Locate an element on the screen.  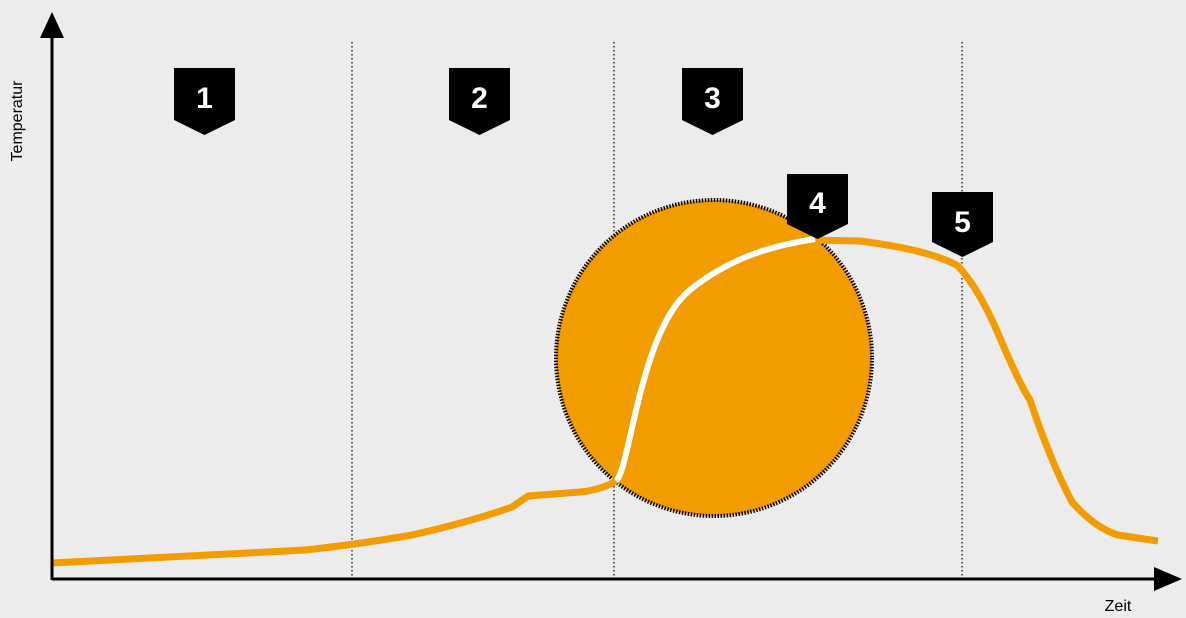
phase-label-5: 5 is located at coordinates (962, 222).